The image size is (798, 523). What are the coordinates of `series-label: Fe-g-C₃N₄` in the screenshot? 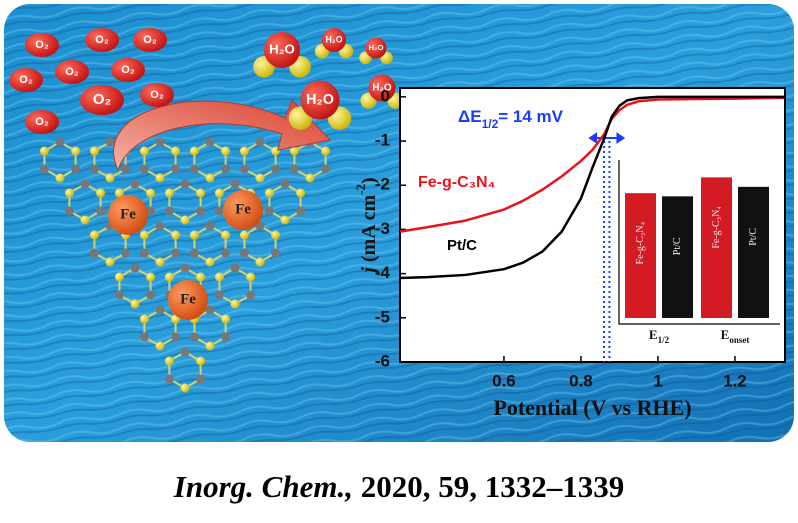 It's located at (456, 182).